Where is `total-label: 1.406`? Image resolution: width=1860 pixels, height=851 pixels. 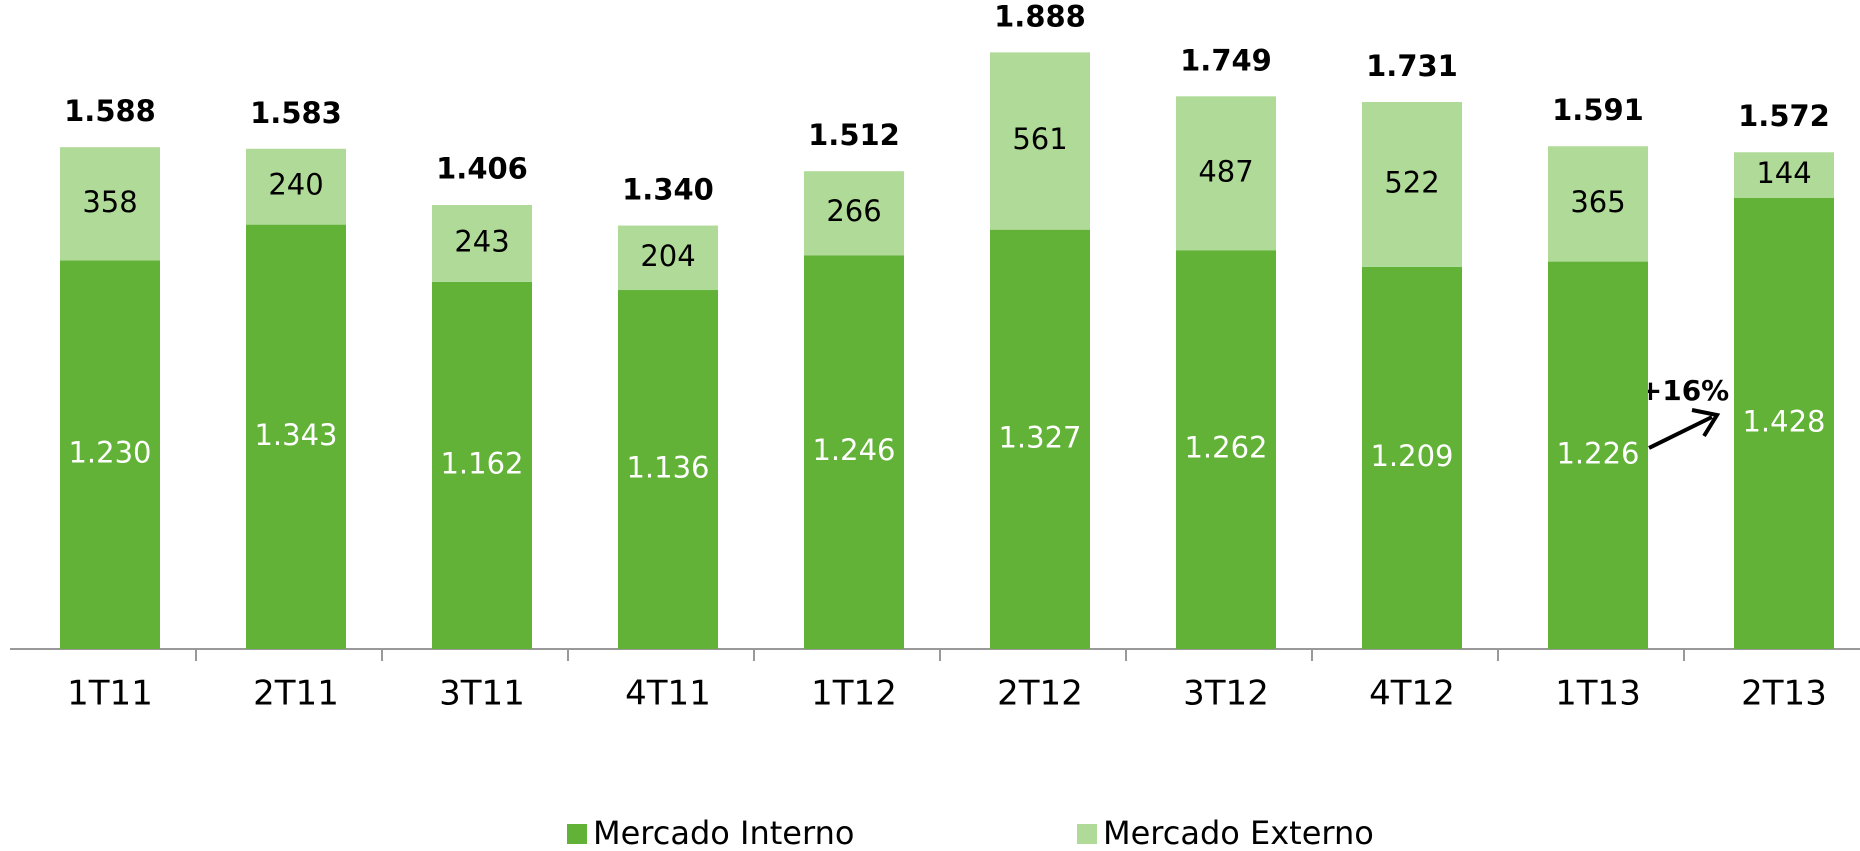
total-label: 1.406 is located at coordinates (482, 169).